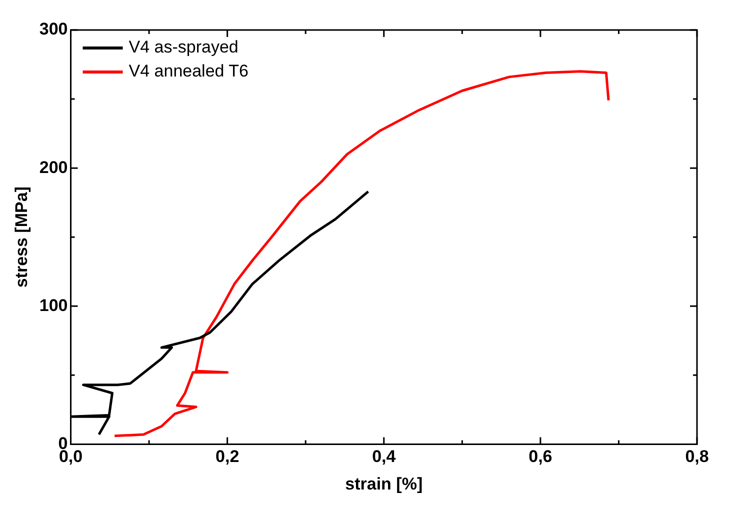 The width and height of the screenshot is (733, 507). What do you see at coordinates (53, 29) in the screenshot?
I see `y-tick-label: 300` at bounding box center [53, 29].